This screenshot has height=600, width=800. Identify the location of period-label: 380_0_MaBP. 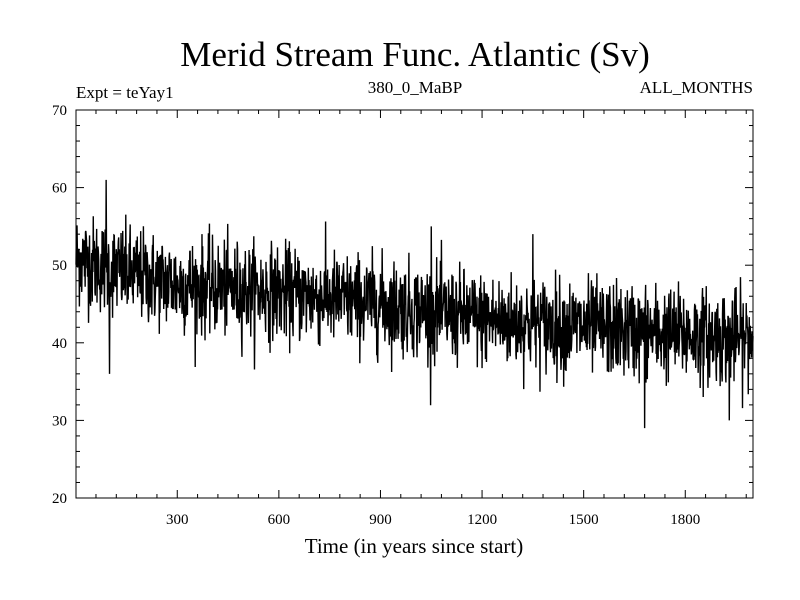
(415, 87).